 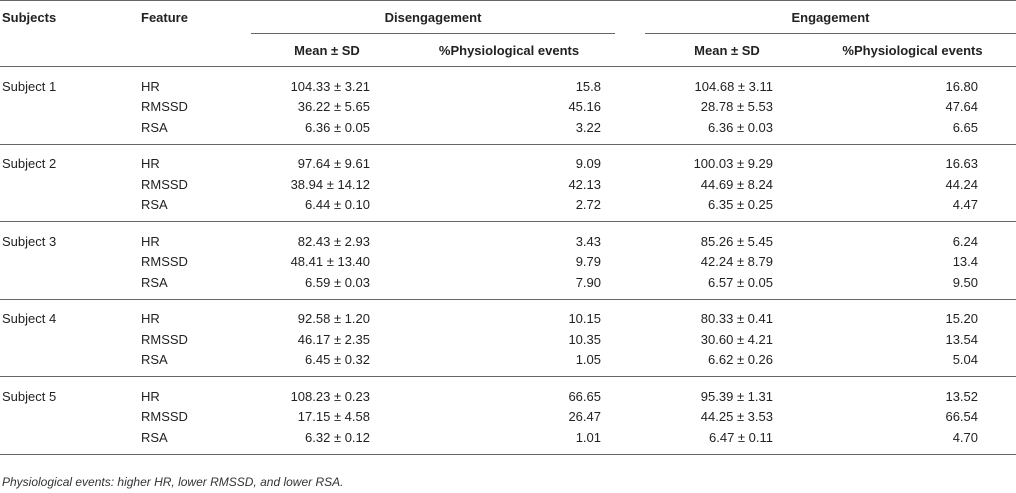 What do you see at coordinates (433, 17) in the screenshot?
I see `header-disengagement: Disengagement` at bounding box center [433, 17].